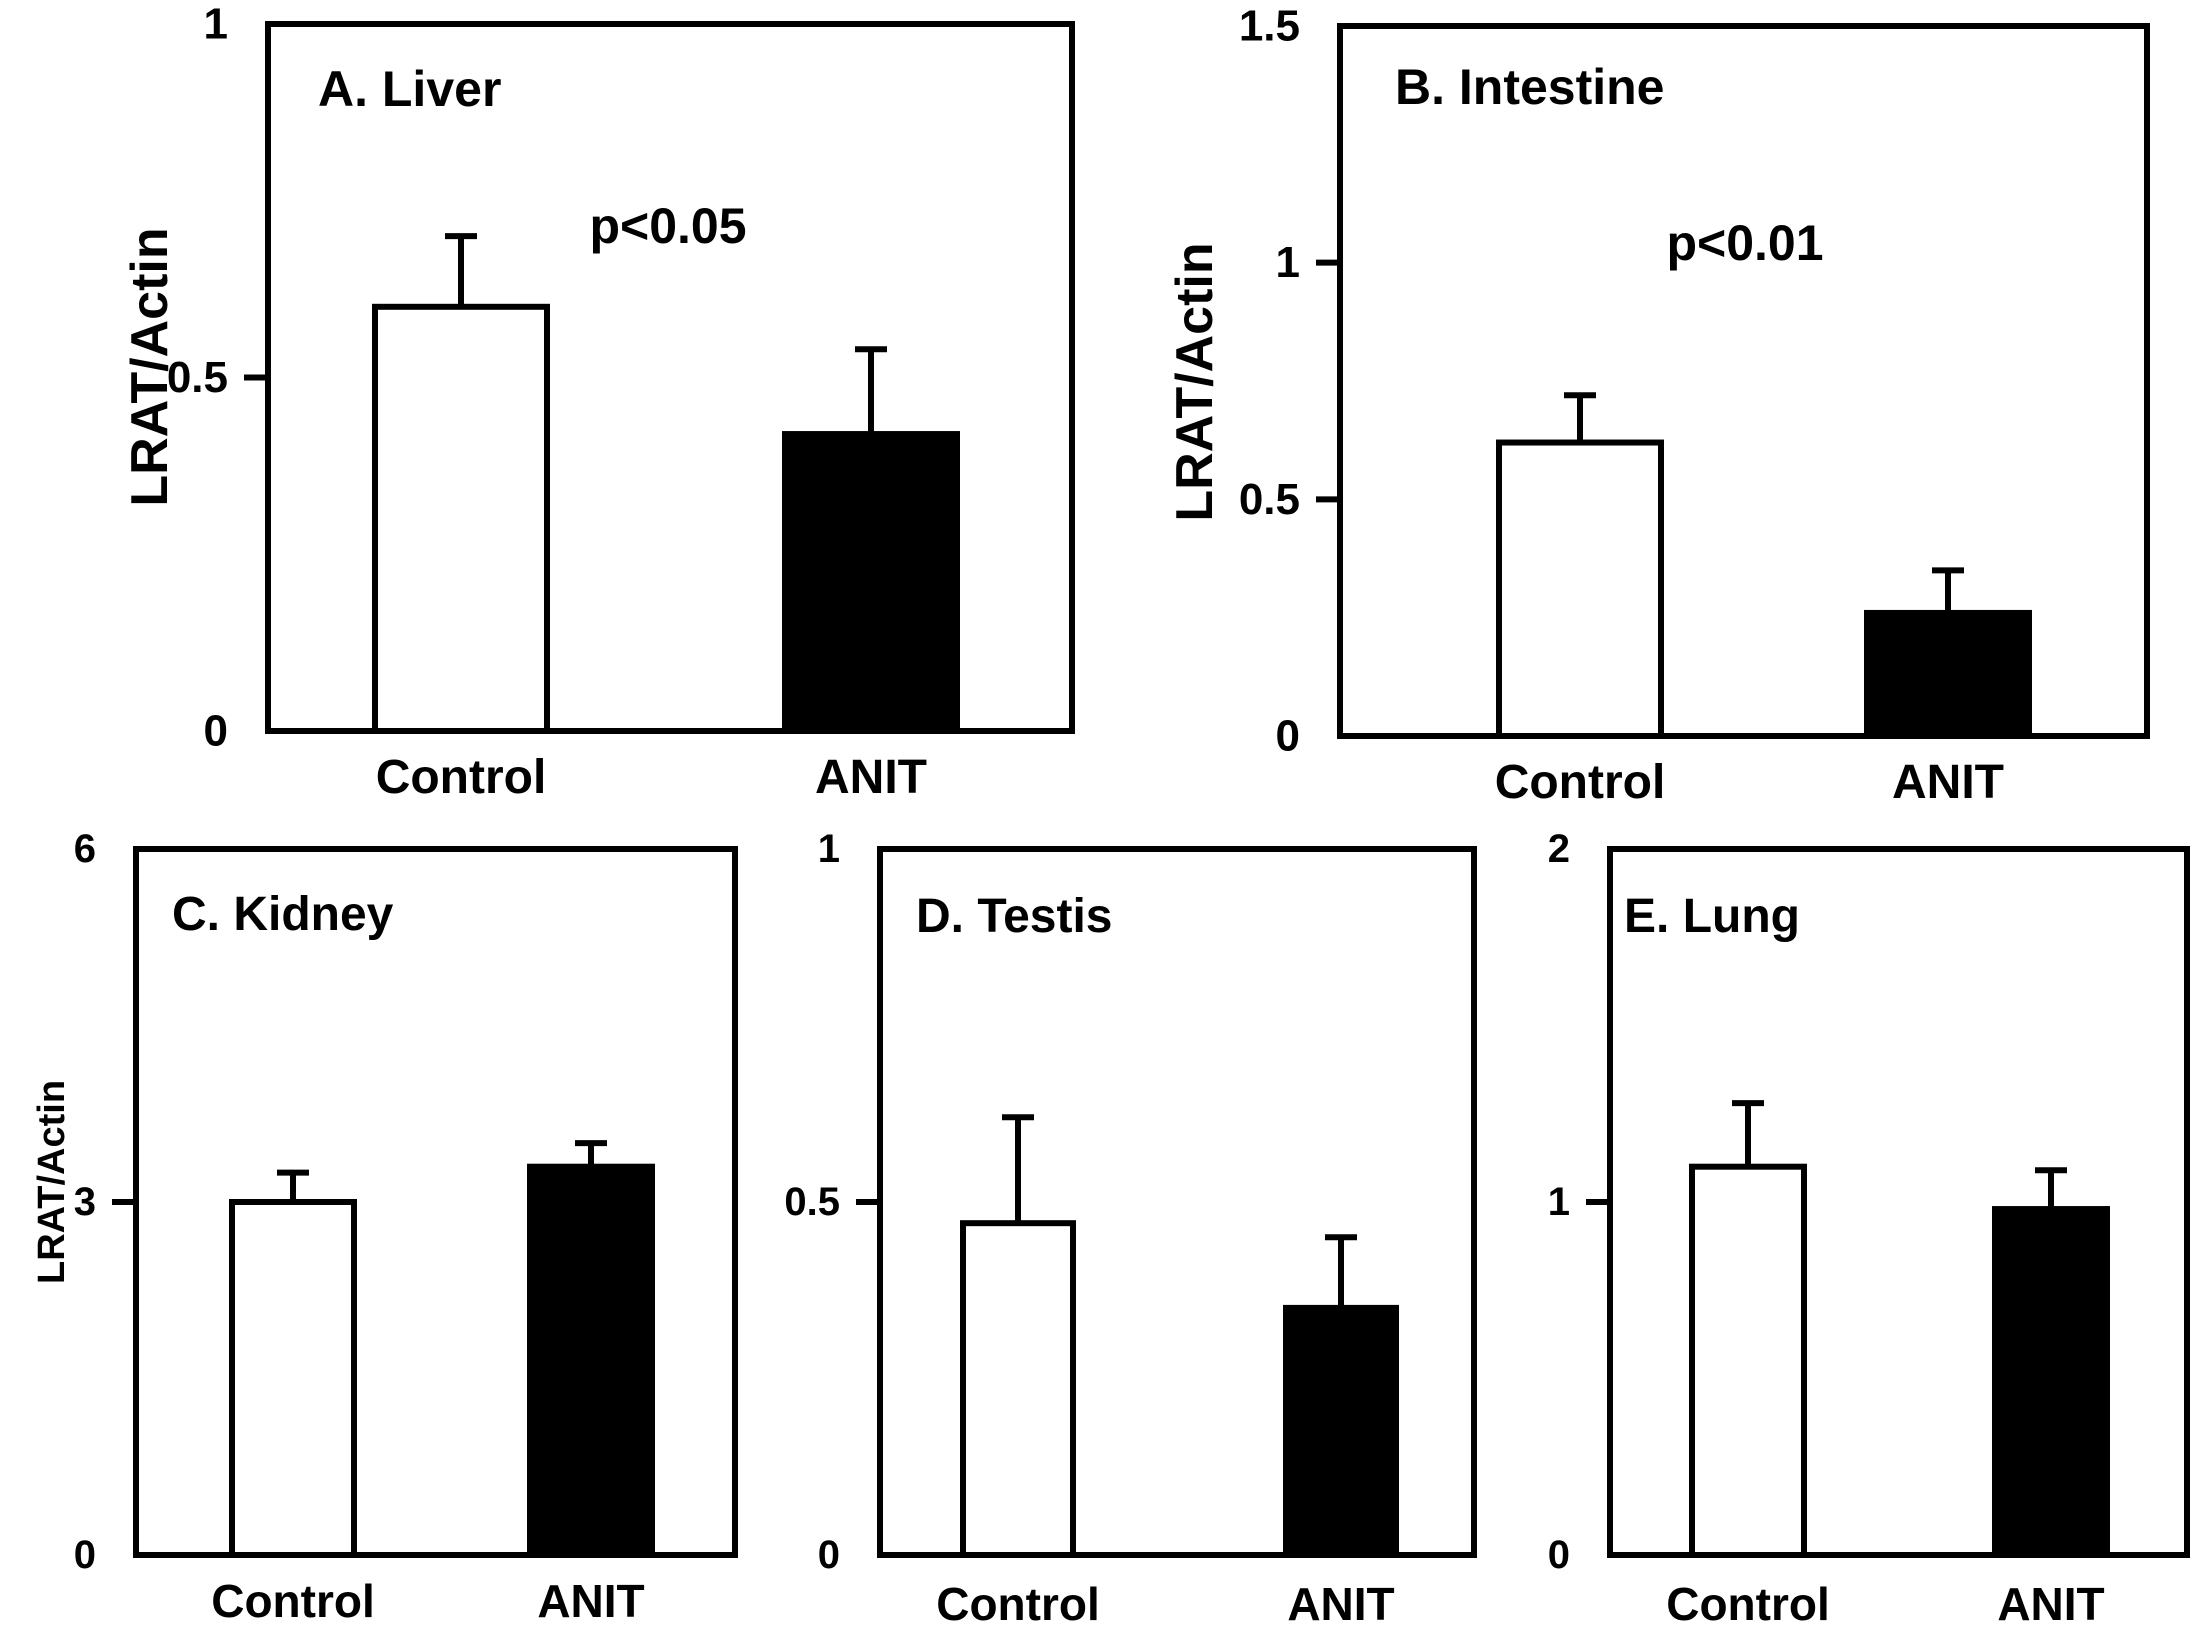  Describe the element at coordinates (1712, 916) in the screenshot. I see `panel-title: E. Lung` at that location.